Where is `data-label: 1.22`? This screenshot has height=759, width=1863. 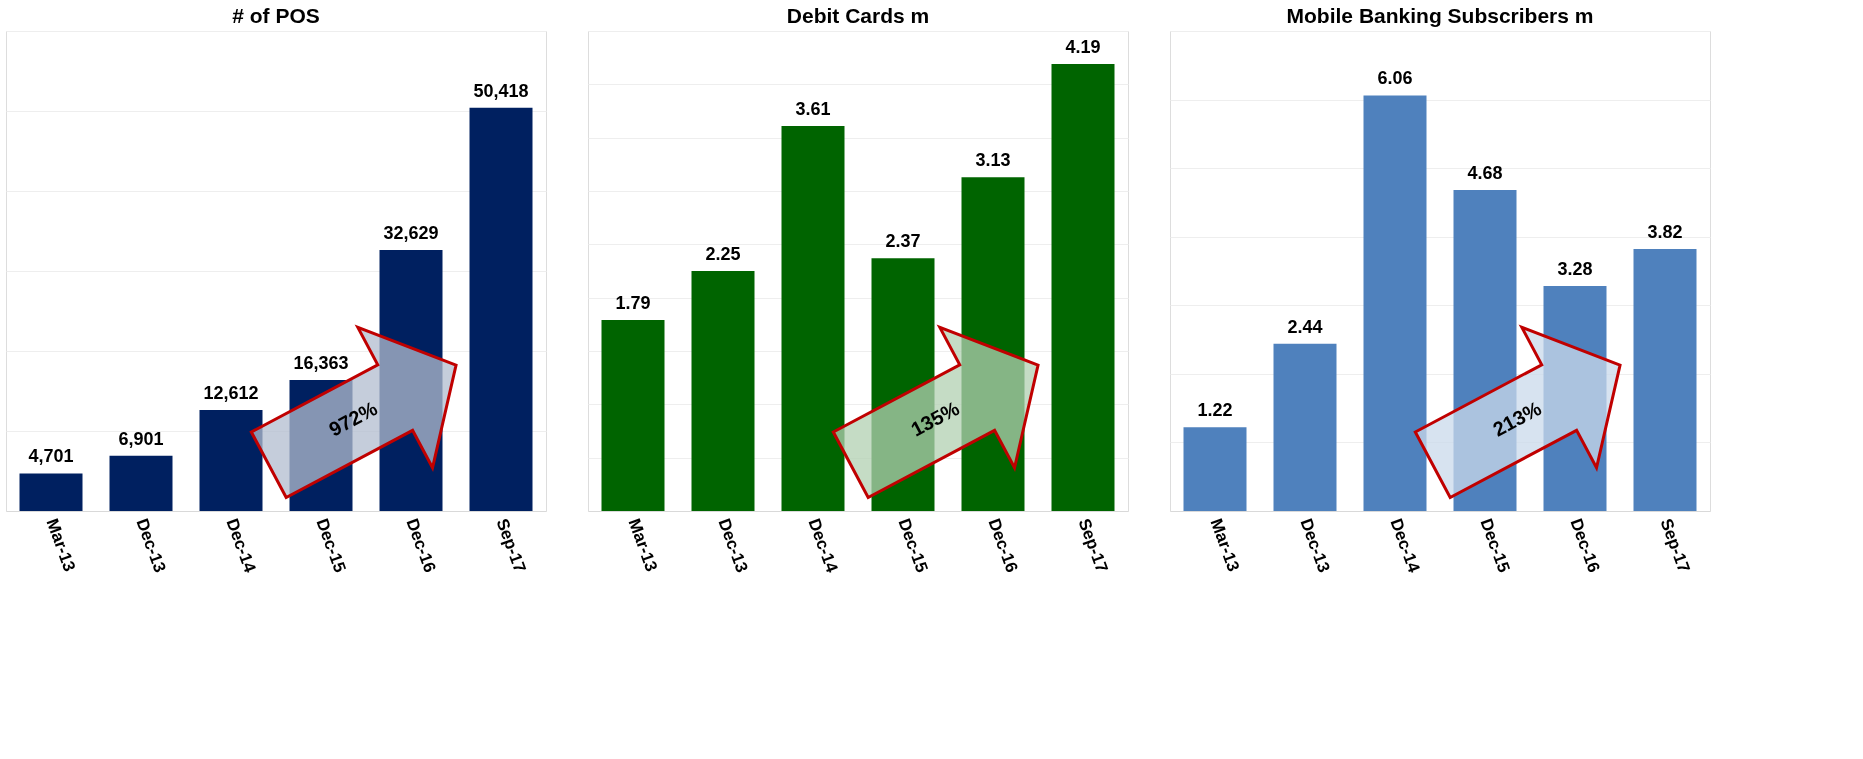
data-label: 1.22 is located at coordinates (1215, 410).